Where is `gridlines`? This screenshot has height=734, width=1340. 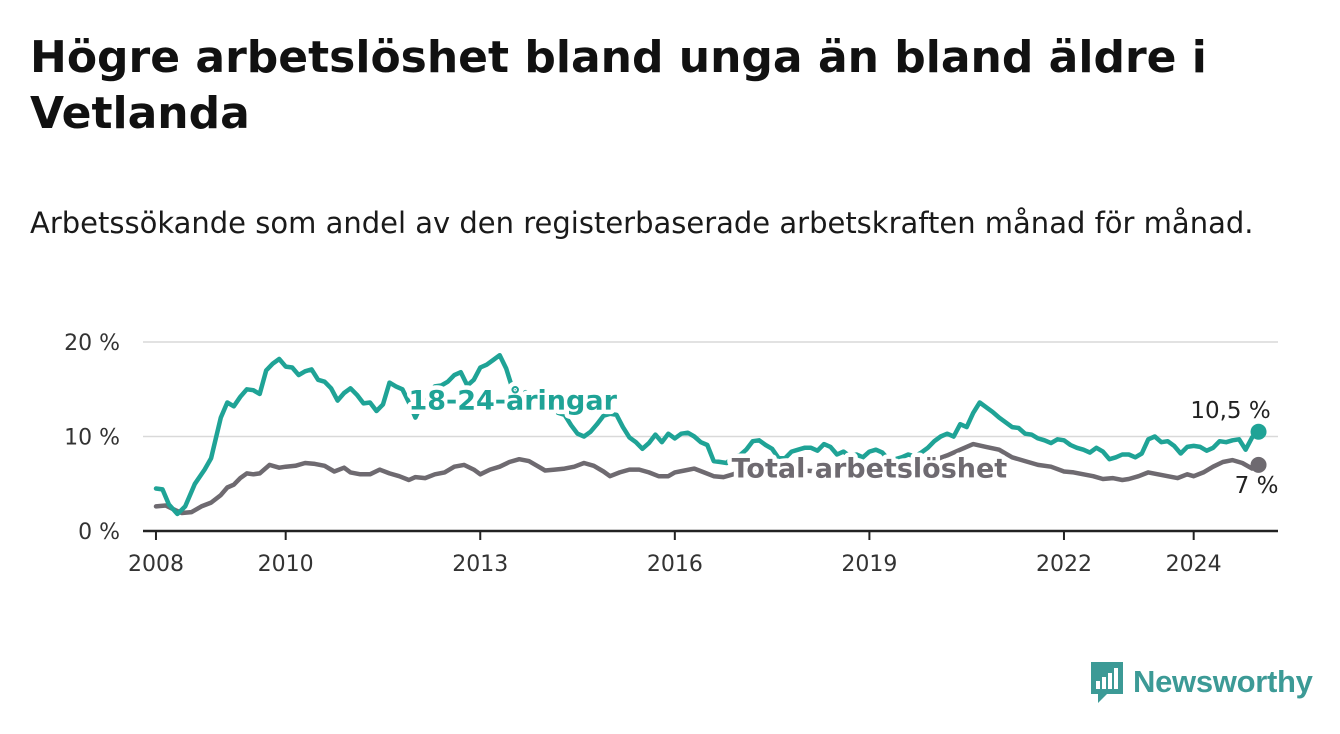
gridlines is located at coordinates (710, 389).